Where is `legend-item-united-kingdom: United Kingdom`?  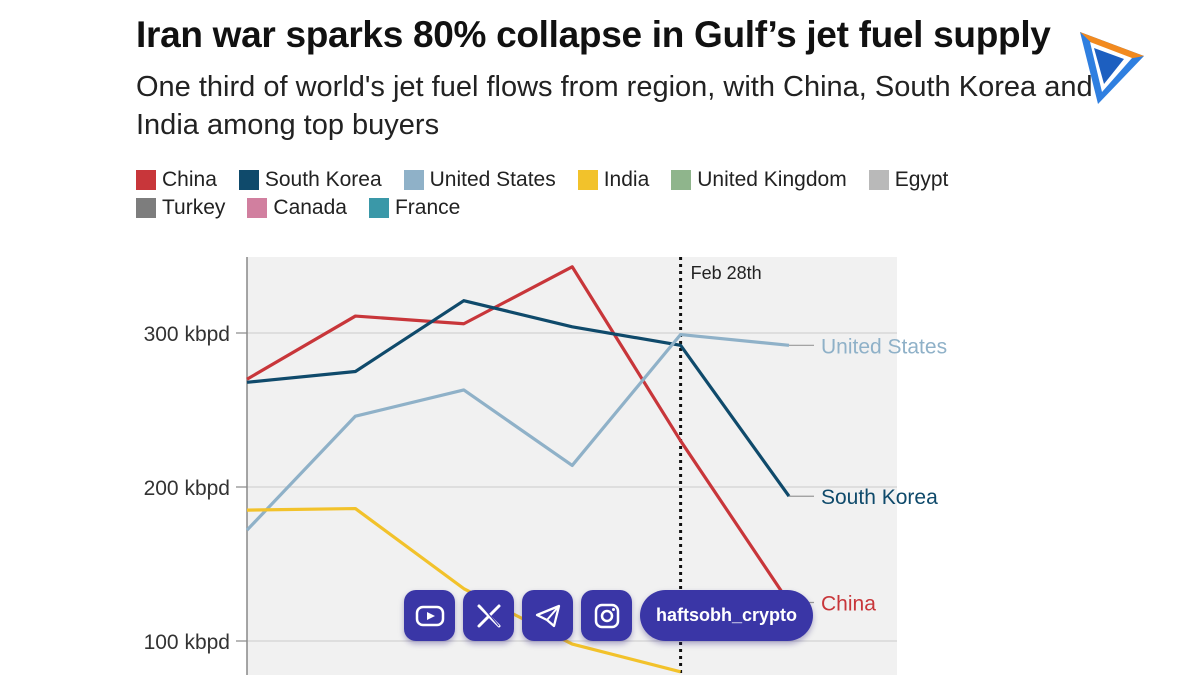 legend-item-united-kingdom: United Kingdom is located at coordinates (759, 180).